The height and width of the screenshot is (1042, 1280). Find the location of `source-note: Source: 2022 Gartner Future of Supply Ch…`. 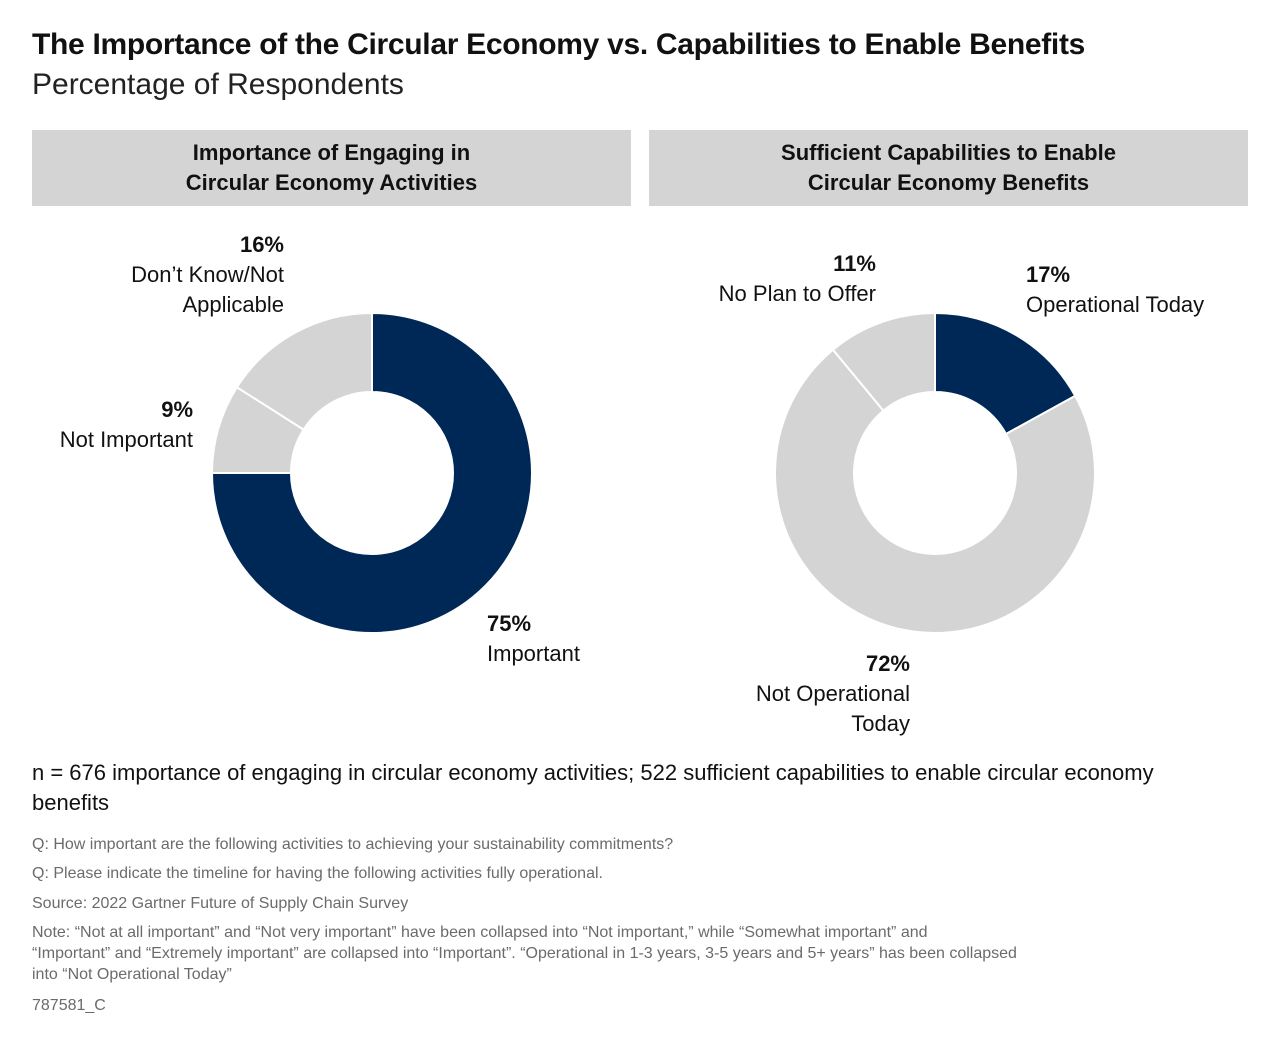

source-note: Source: 2022 Gartner Future of Supply Ch… is located at coordinates (220, 903).